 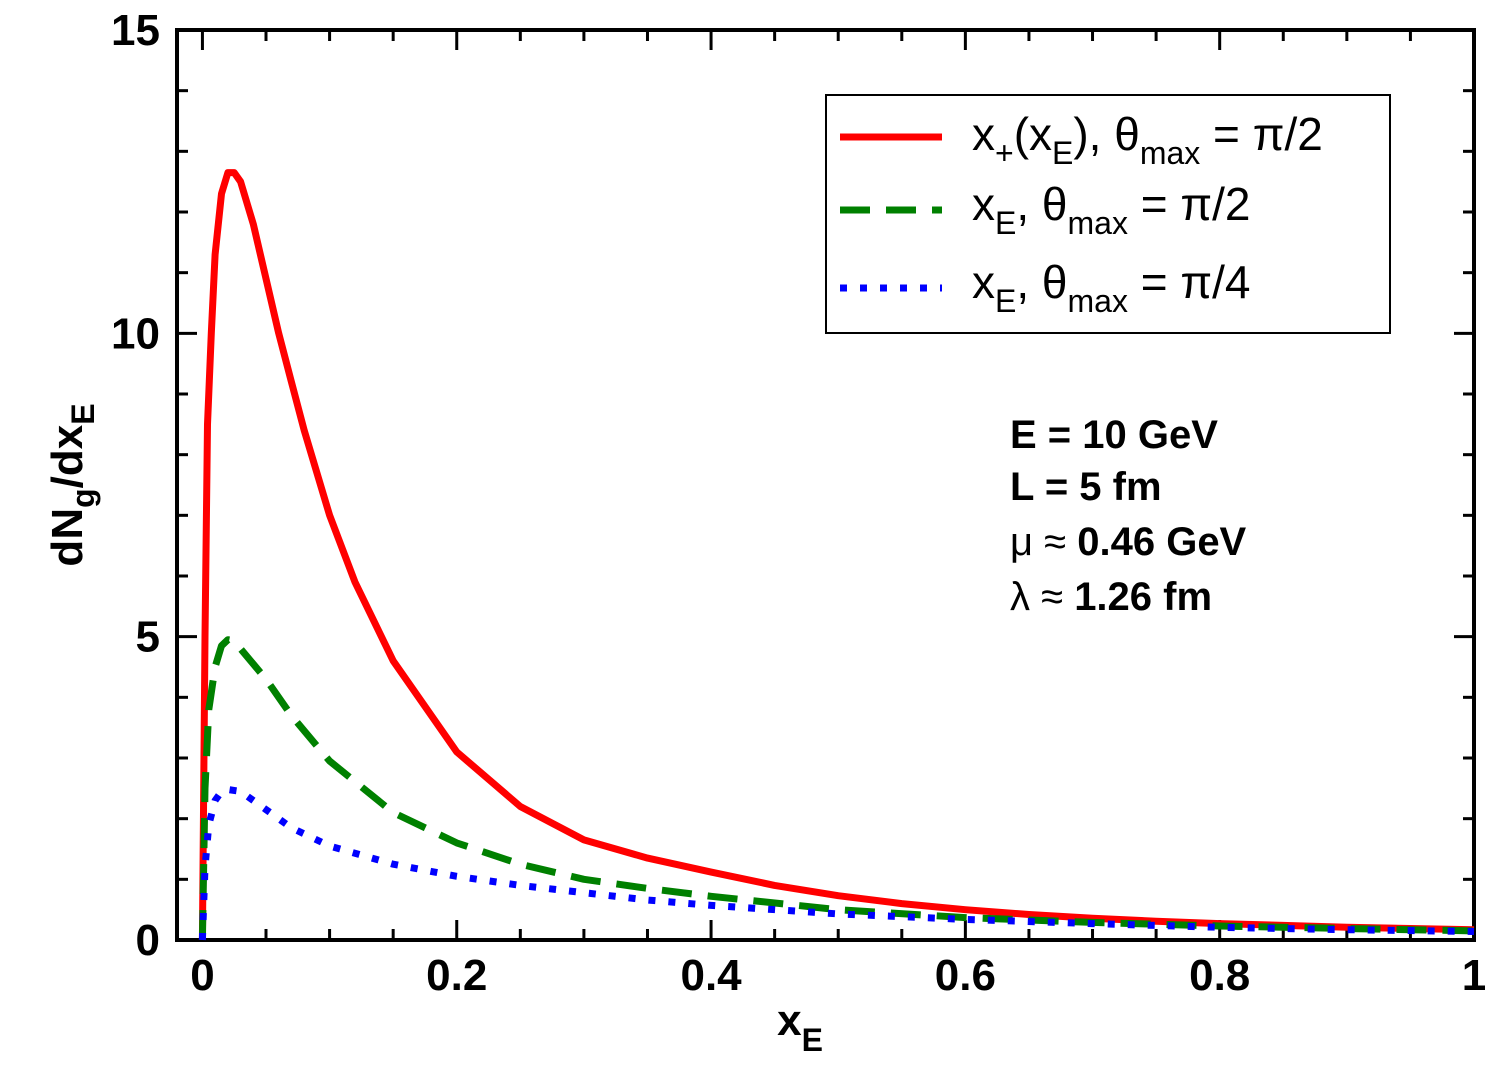 What do you see at coordinates (135, 30) in the screenshot?
I see `y-tick-label: 15` at bounding box center [135, 30].